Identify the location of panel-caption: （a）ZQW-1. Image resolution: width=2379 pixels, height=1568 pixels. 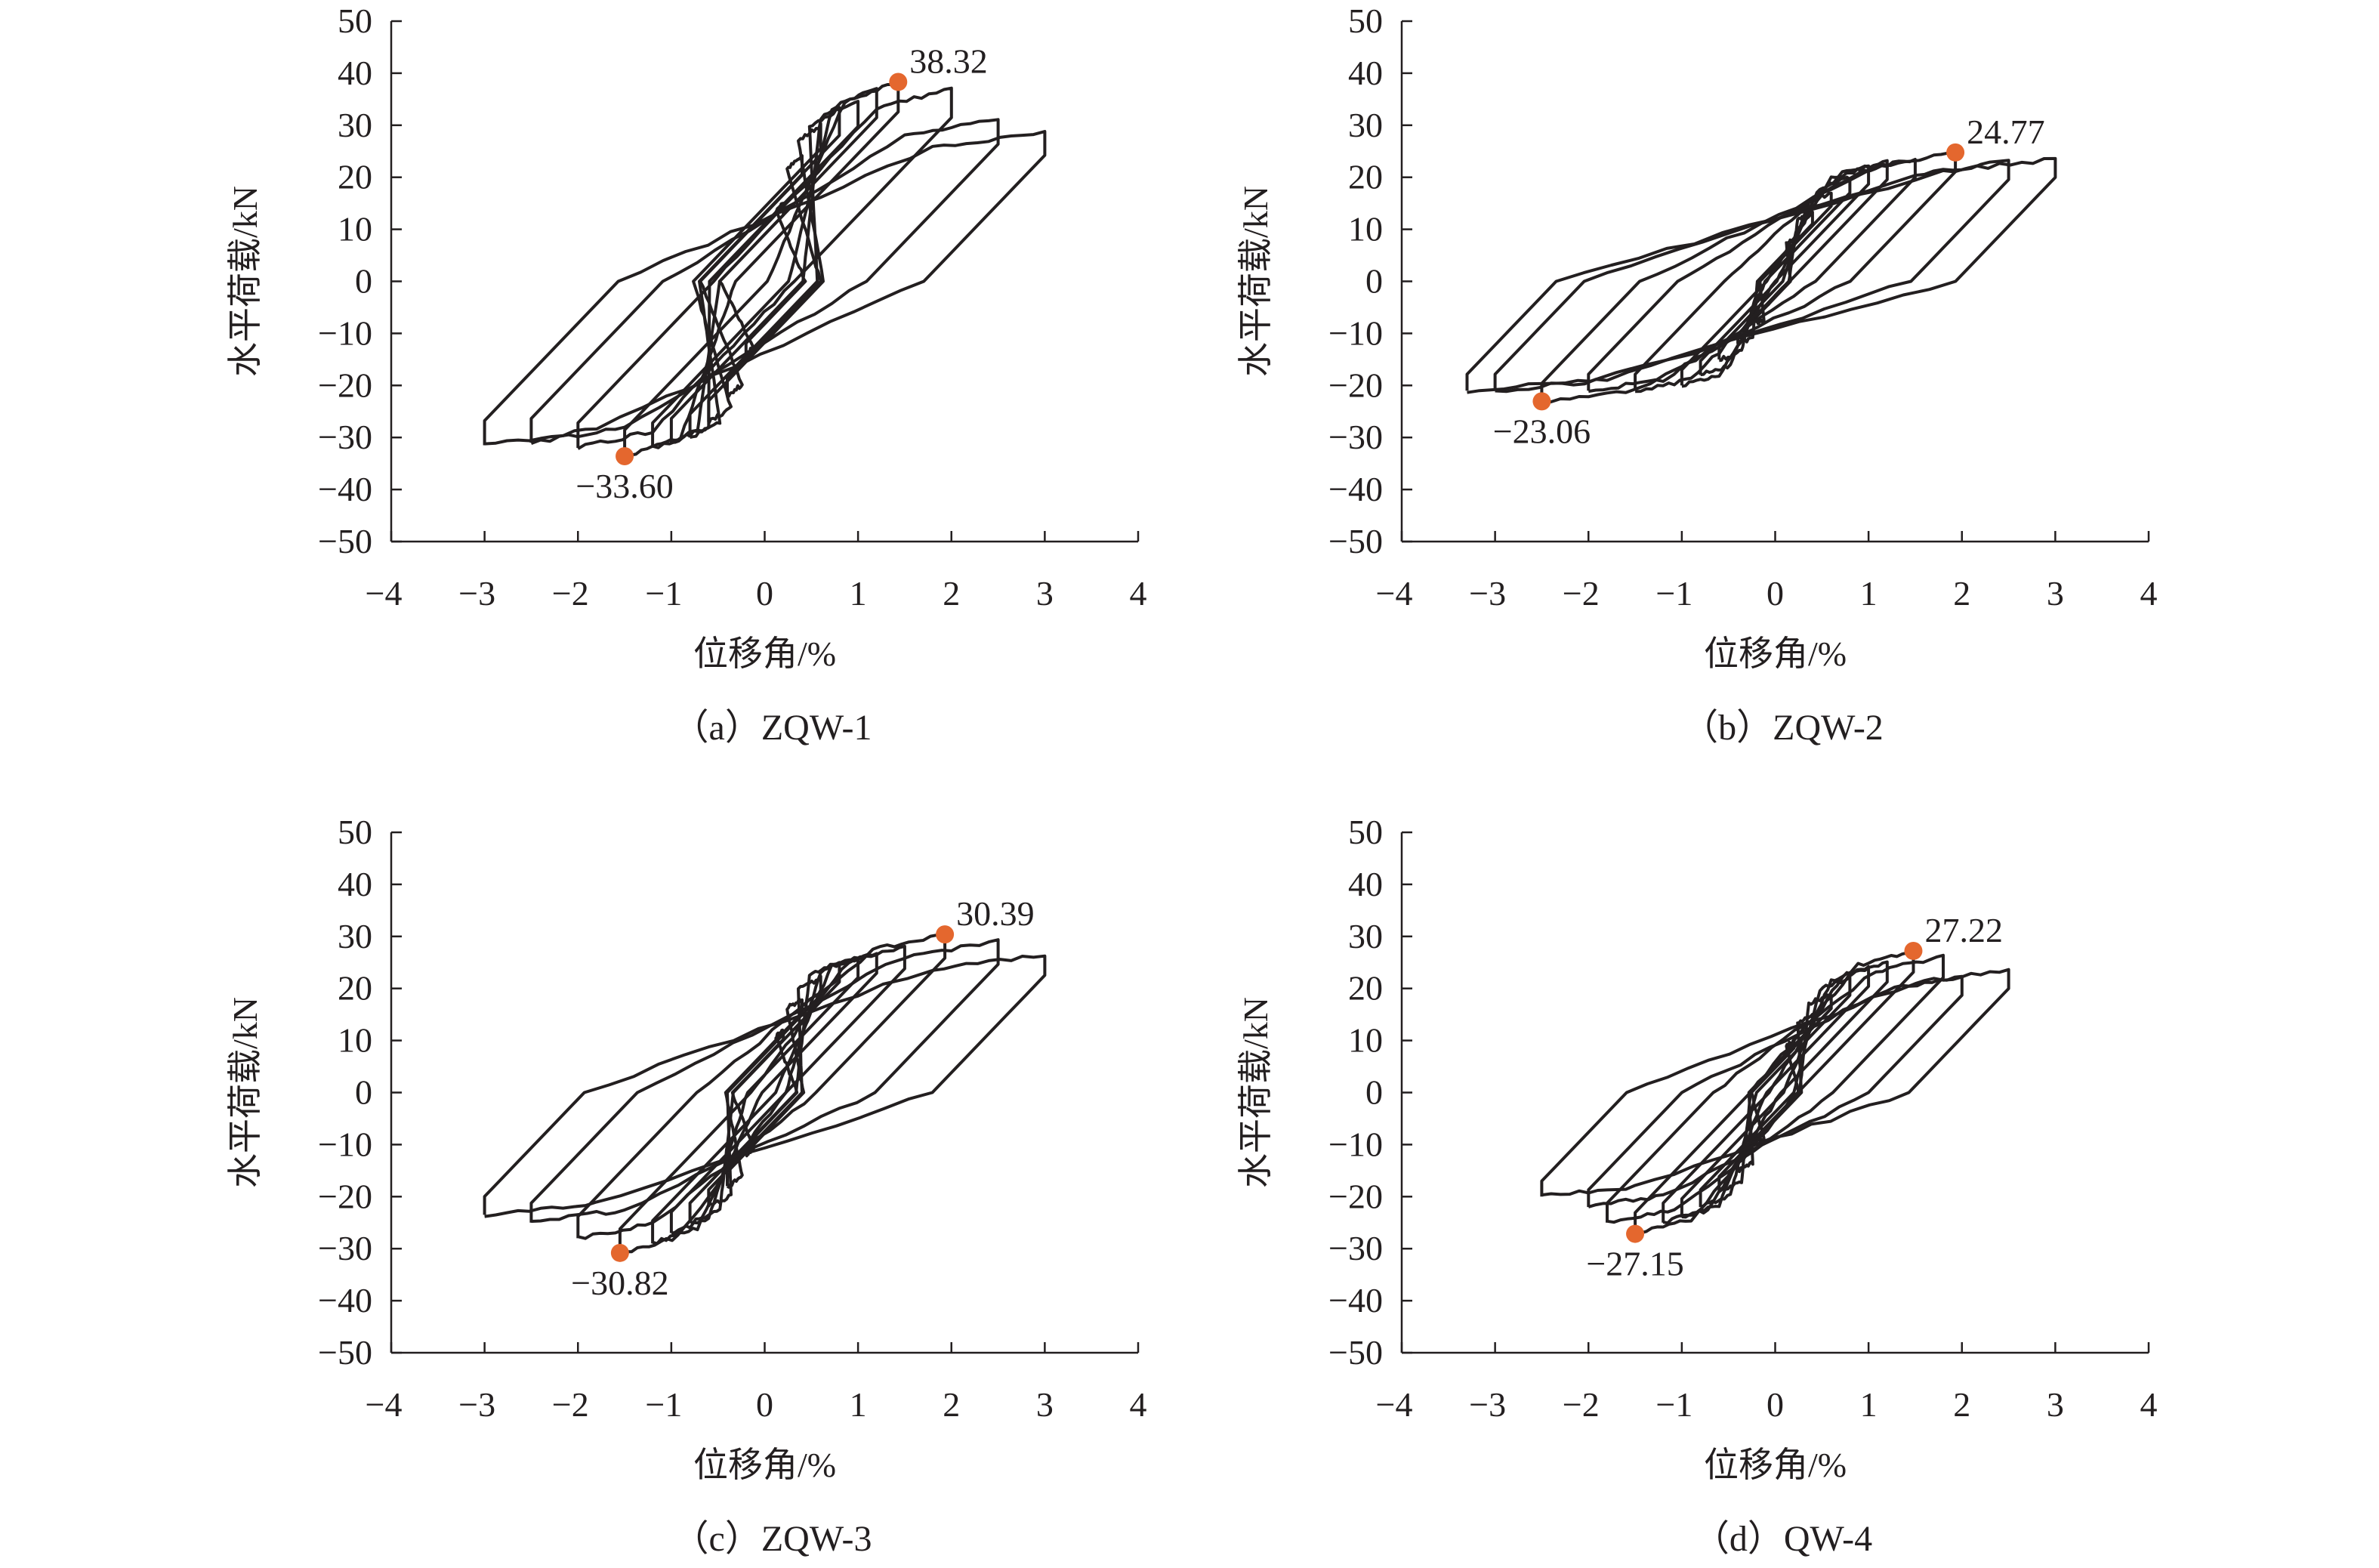
(772, 728).